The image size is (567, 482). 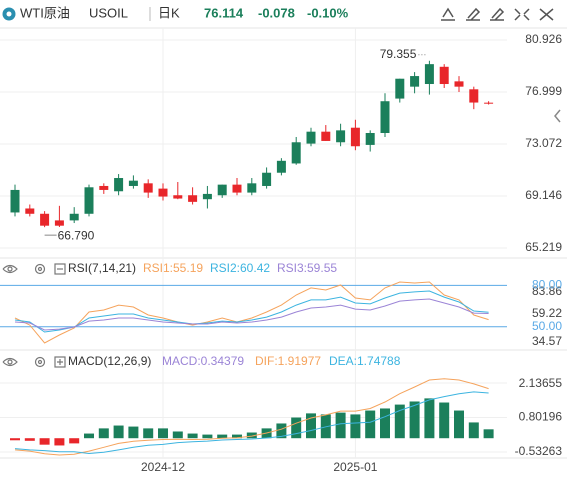 What do you see at coordinates (543, 247) in the screenshot?
I see `y-tick-label: 65.219` at bounding box center [543, 247].